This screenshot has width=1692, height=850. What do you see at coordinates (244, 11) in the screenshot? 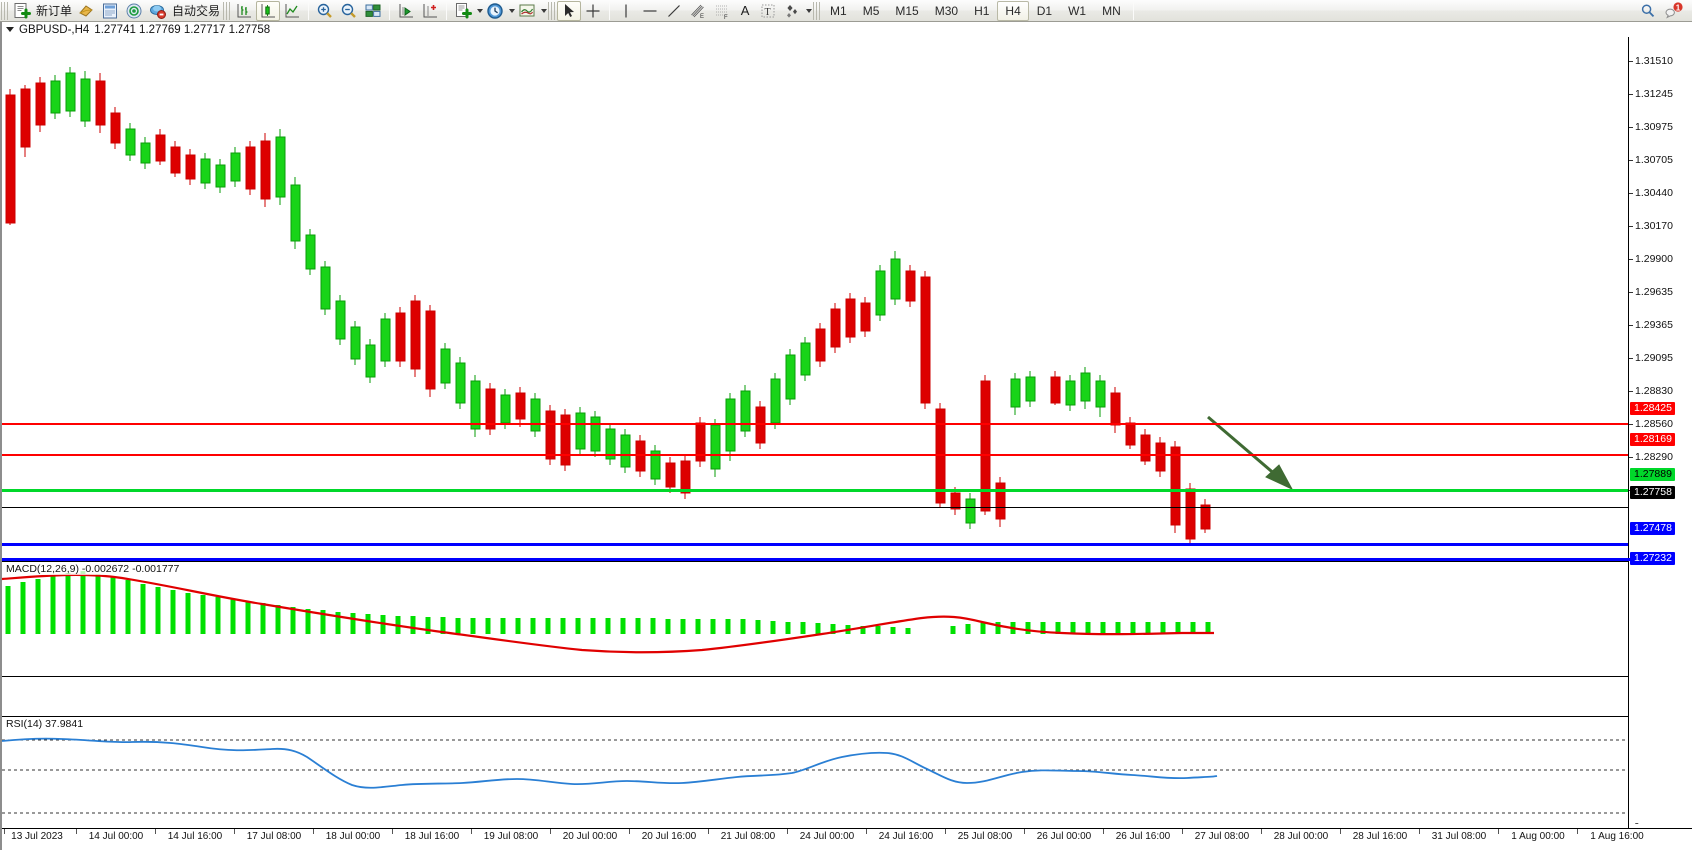
I see `bar-chart-button` at bounding box center [244, 11].